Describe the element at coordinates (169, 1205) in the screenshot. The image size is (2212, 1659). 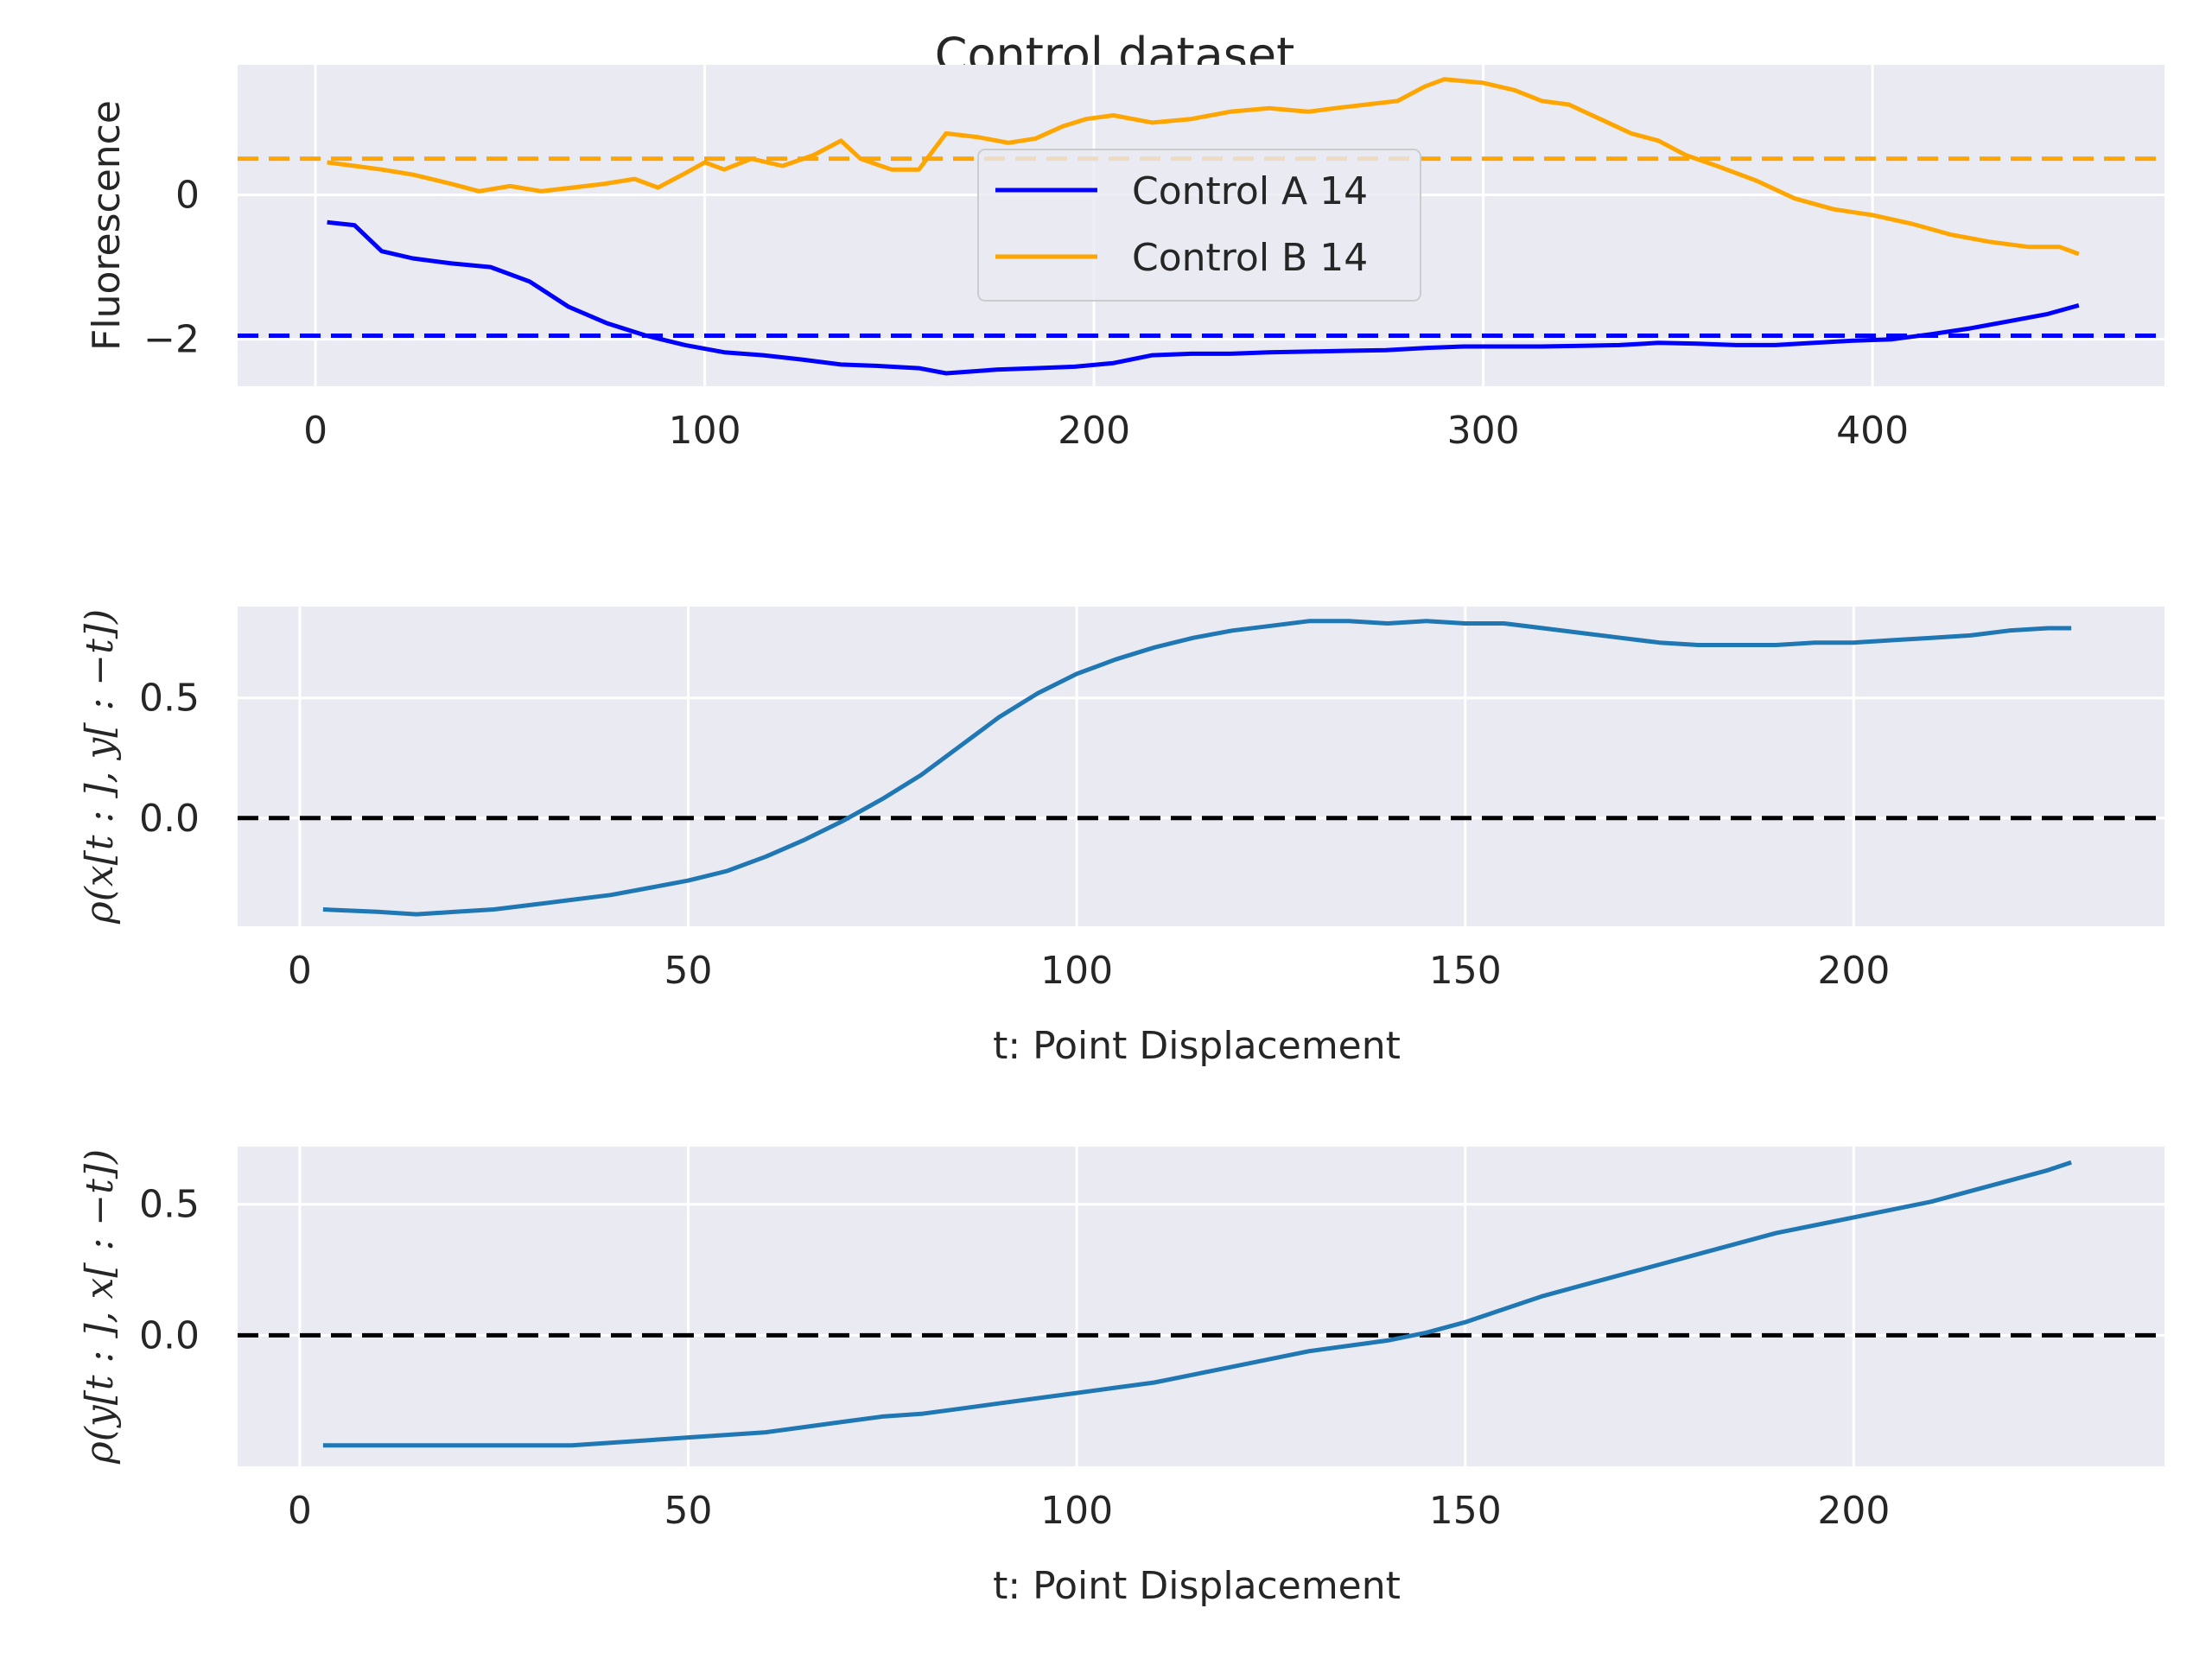
I see `yx-correlation-y-tick-label: 0.5` at that location.